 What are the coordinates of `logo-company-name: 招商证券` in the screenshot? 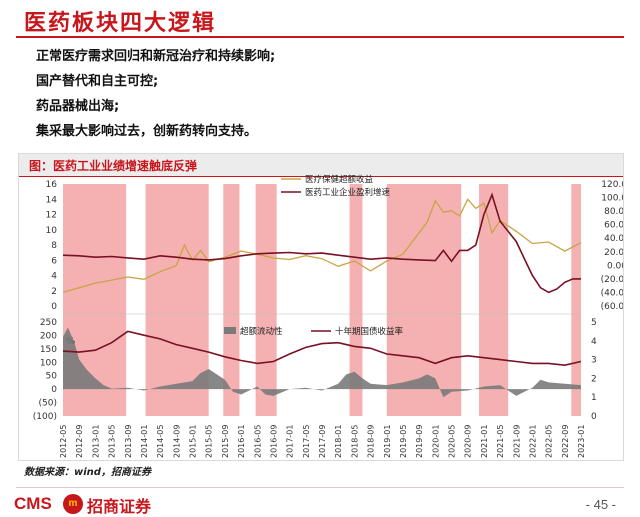 It's located at (119, 506).